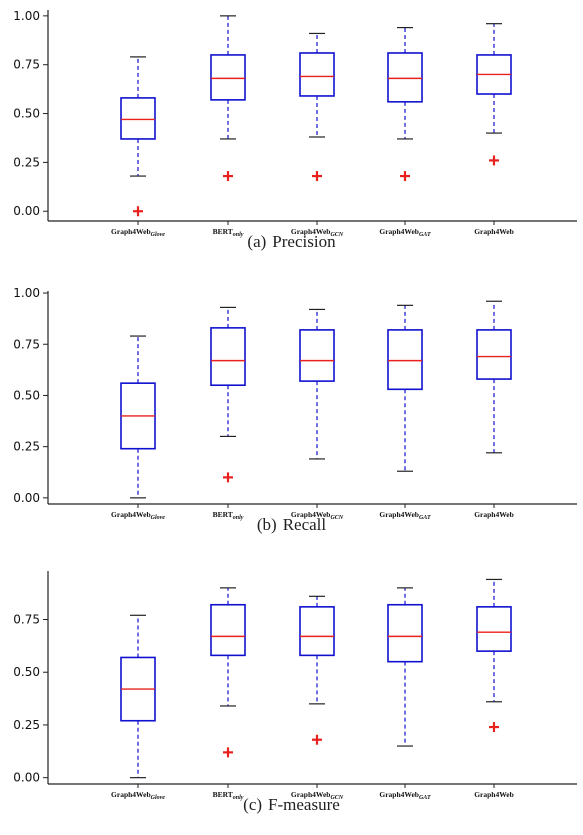  Describe the element at coordinates (304, 524) in the screenshot. I see `caption-text: Recall` at that location.